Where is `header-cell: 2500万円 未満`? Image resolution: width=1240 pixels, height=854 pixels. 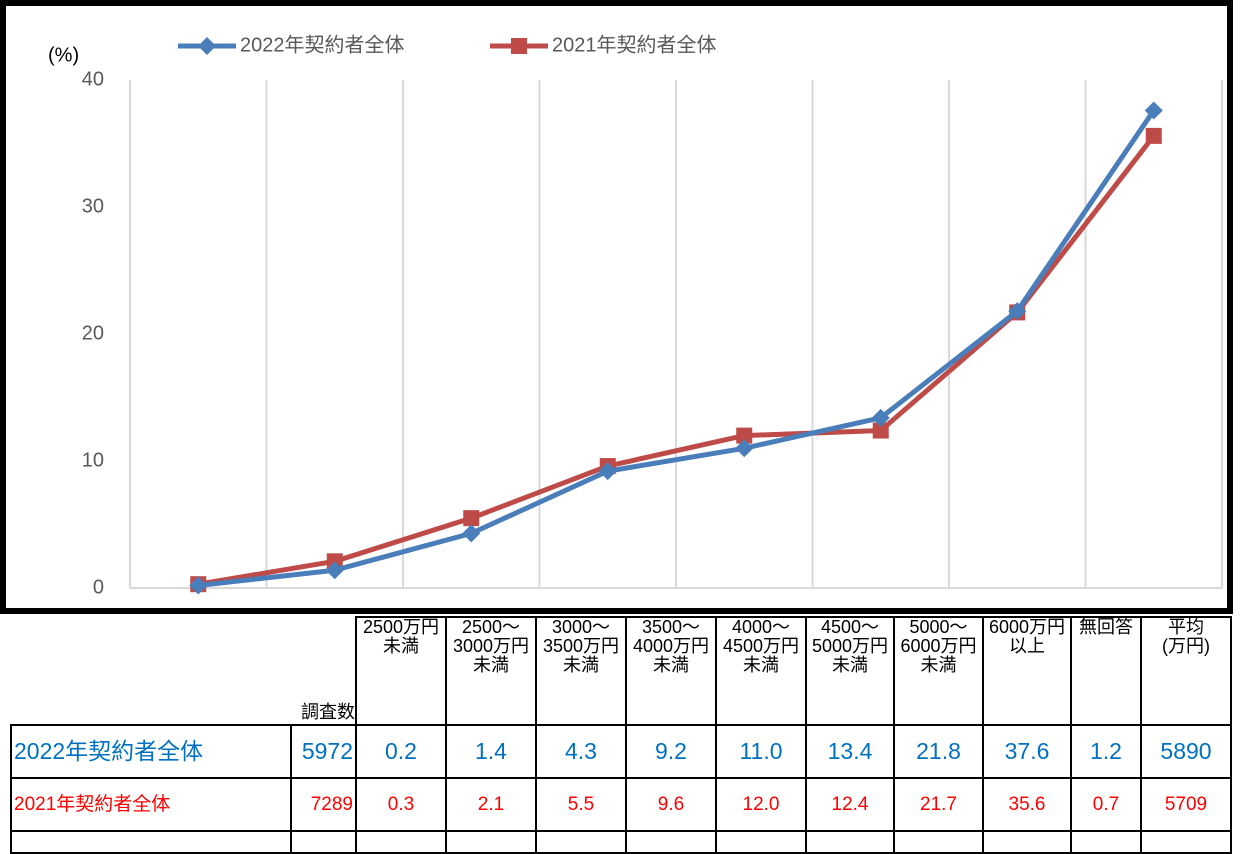 header-cell: 2500万円 未満 is located at coordinates (401, 671).